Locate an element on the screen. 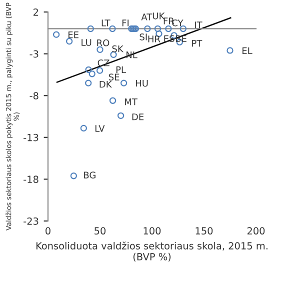  annotation: UK is located at coordinates (158, 16).